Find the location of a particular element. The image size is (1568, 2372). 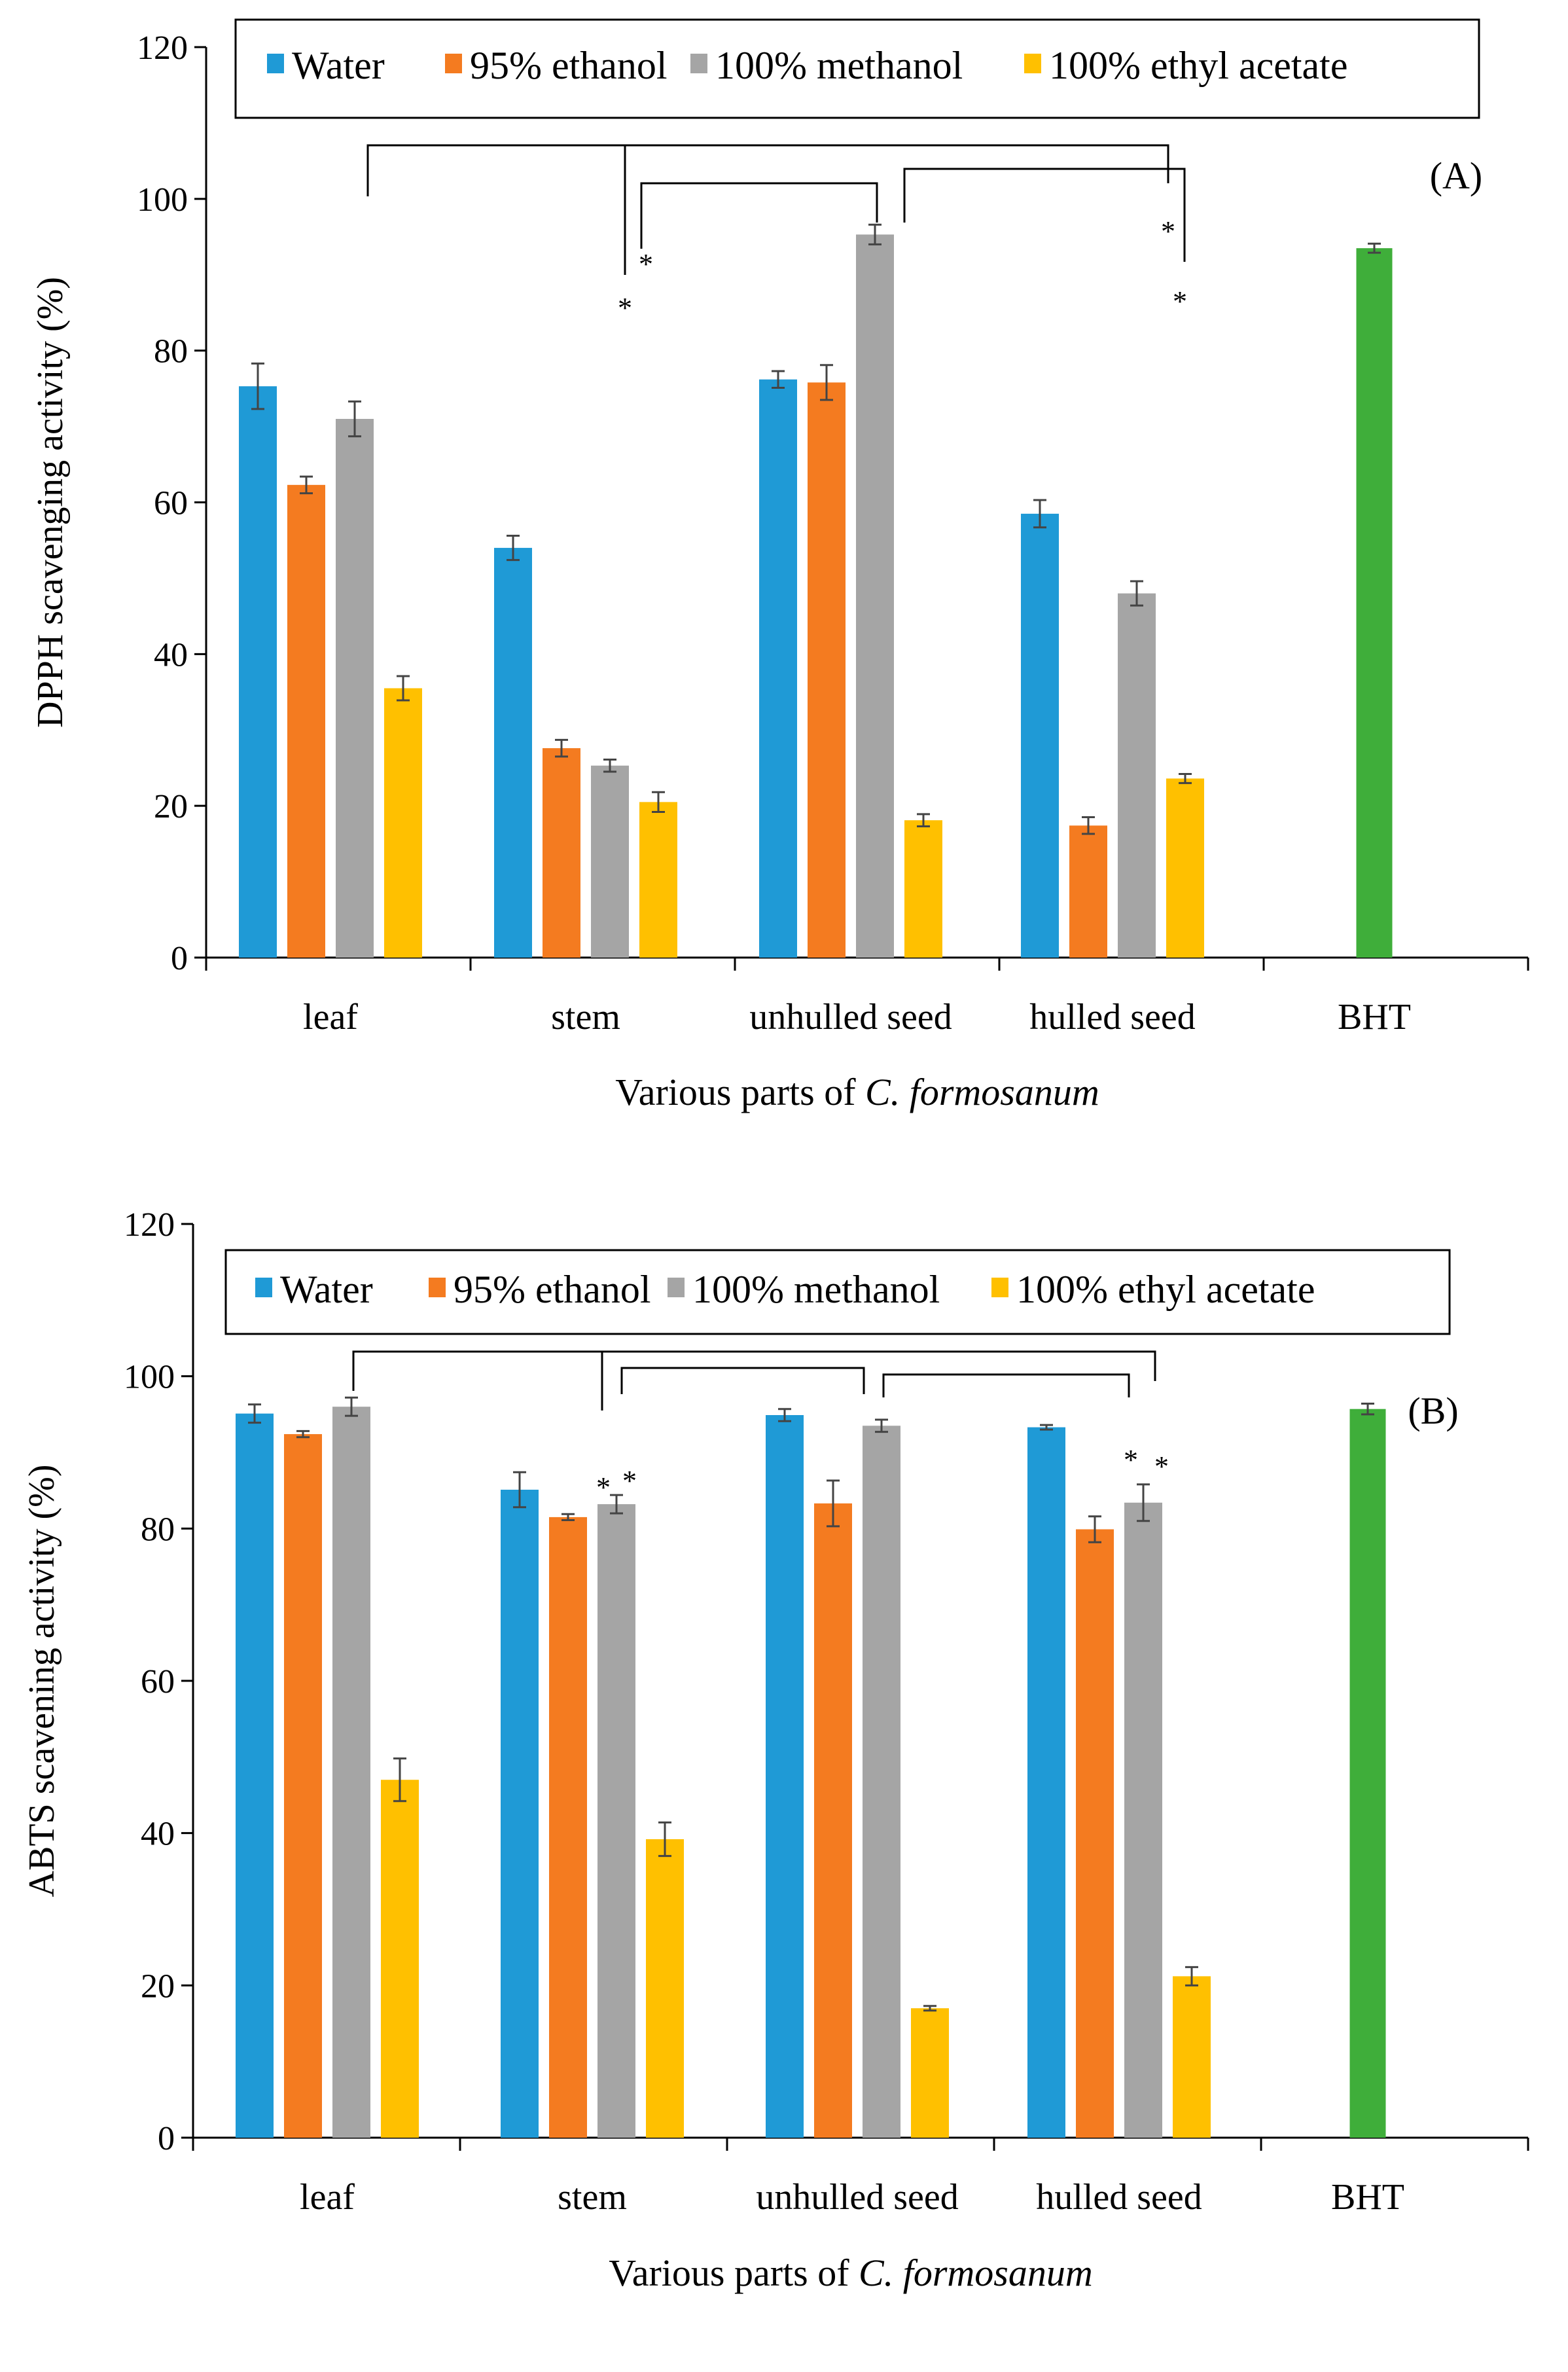

y-tick-label: 60 is located at coordinates (158, 1682).